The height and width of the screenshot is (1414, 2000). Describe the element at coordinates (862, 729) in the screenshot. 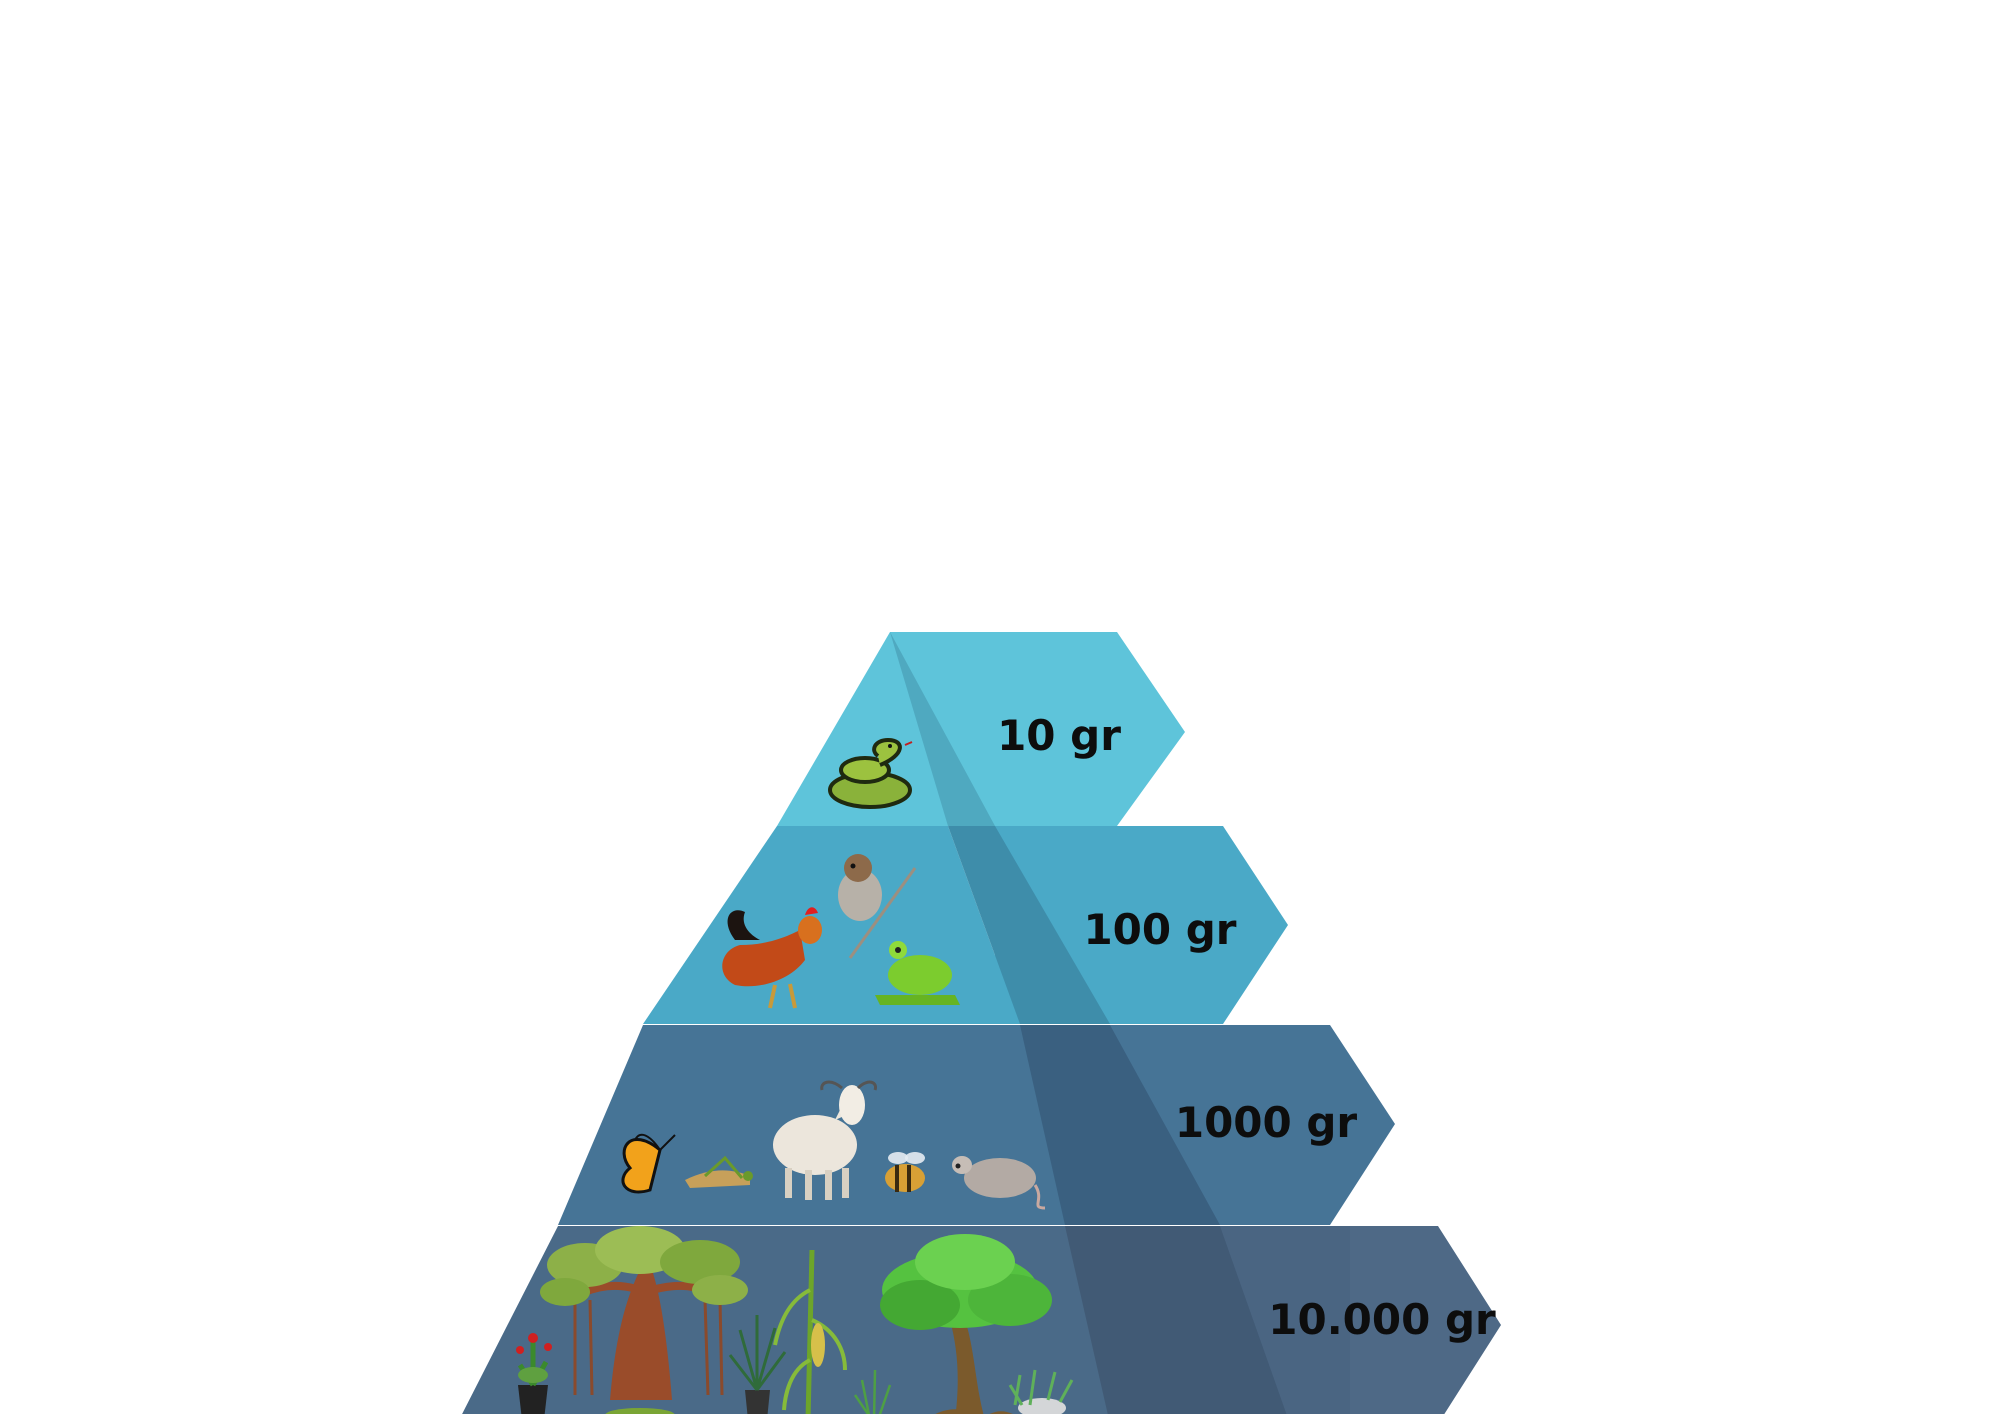

I see `level-top-face` at that location.